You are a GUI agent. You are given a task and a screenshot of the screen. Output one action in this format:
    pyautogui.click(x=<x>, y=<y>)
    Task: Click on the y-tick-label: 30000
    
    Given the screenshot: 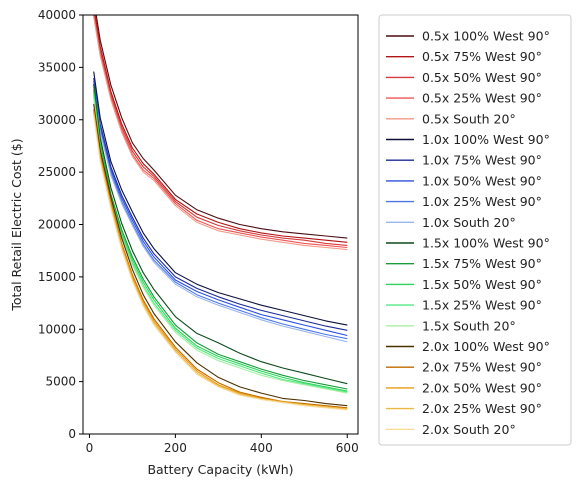 What is the action you would take?
    pyautogui.click(x=57, y=120)
    